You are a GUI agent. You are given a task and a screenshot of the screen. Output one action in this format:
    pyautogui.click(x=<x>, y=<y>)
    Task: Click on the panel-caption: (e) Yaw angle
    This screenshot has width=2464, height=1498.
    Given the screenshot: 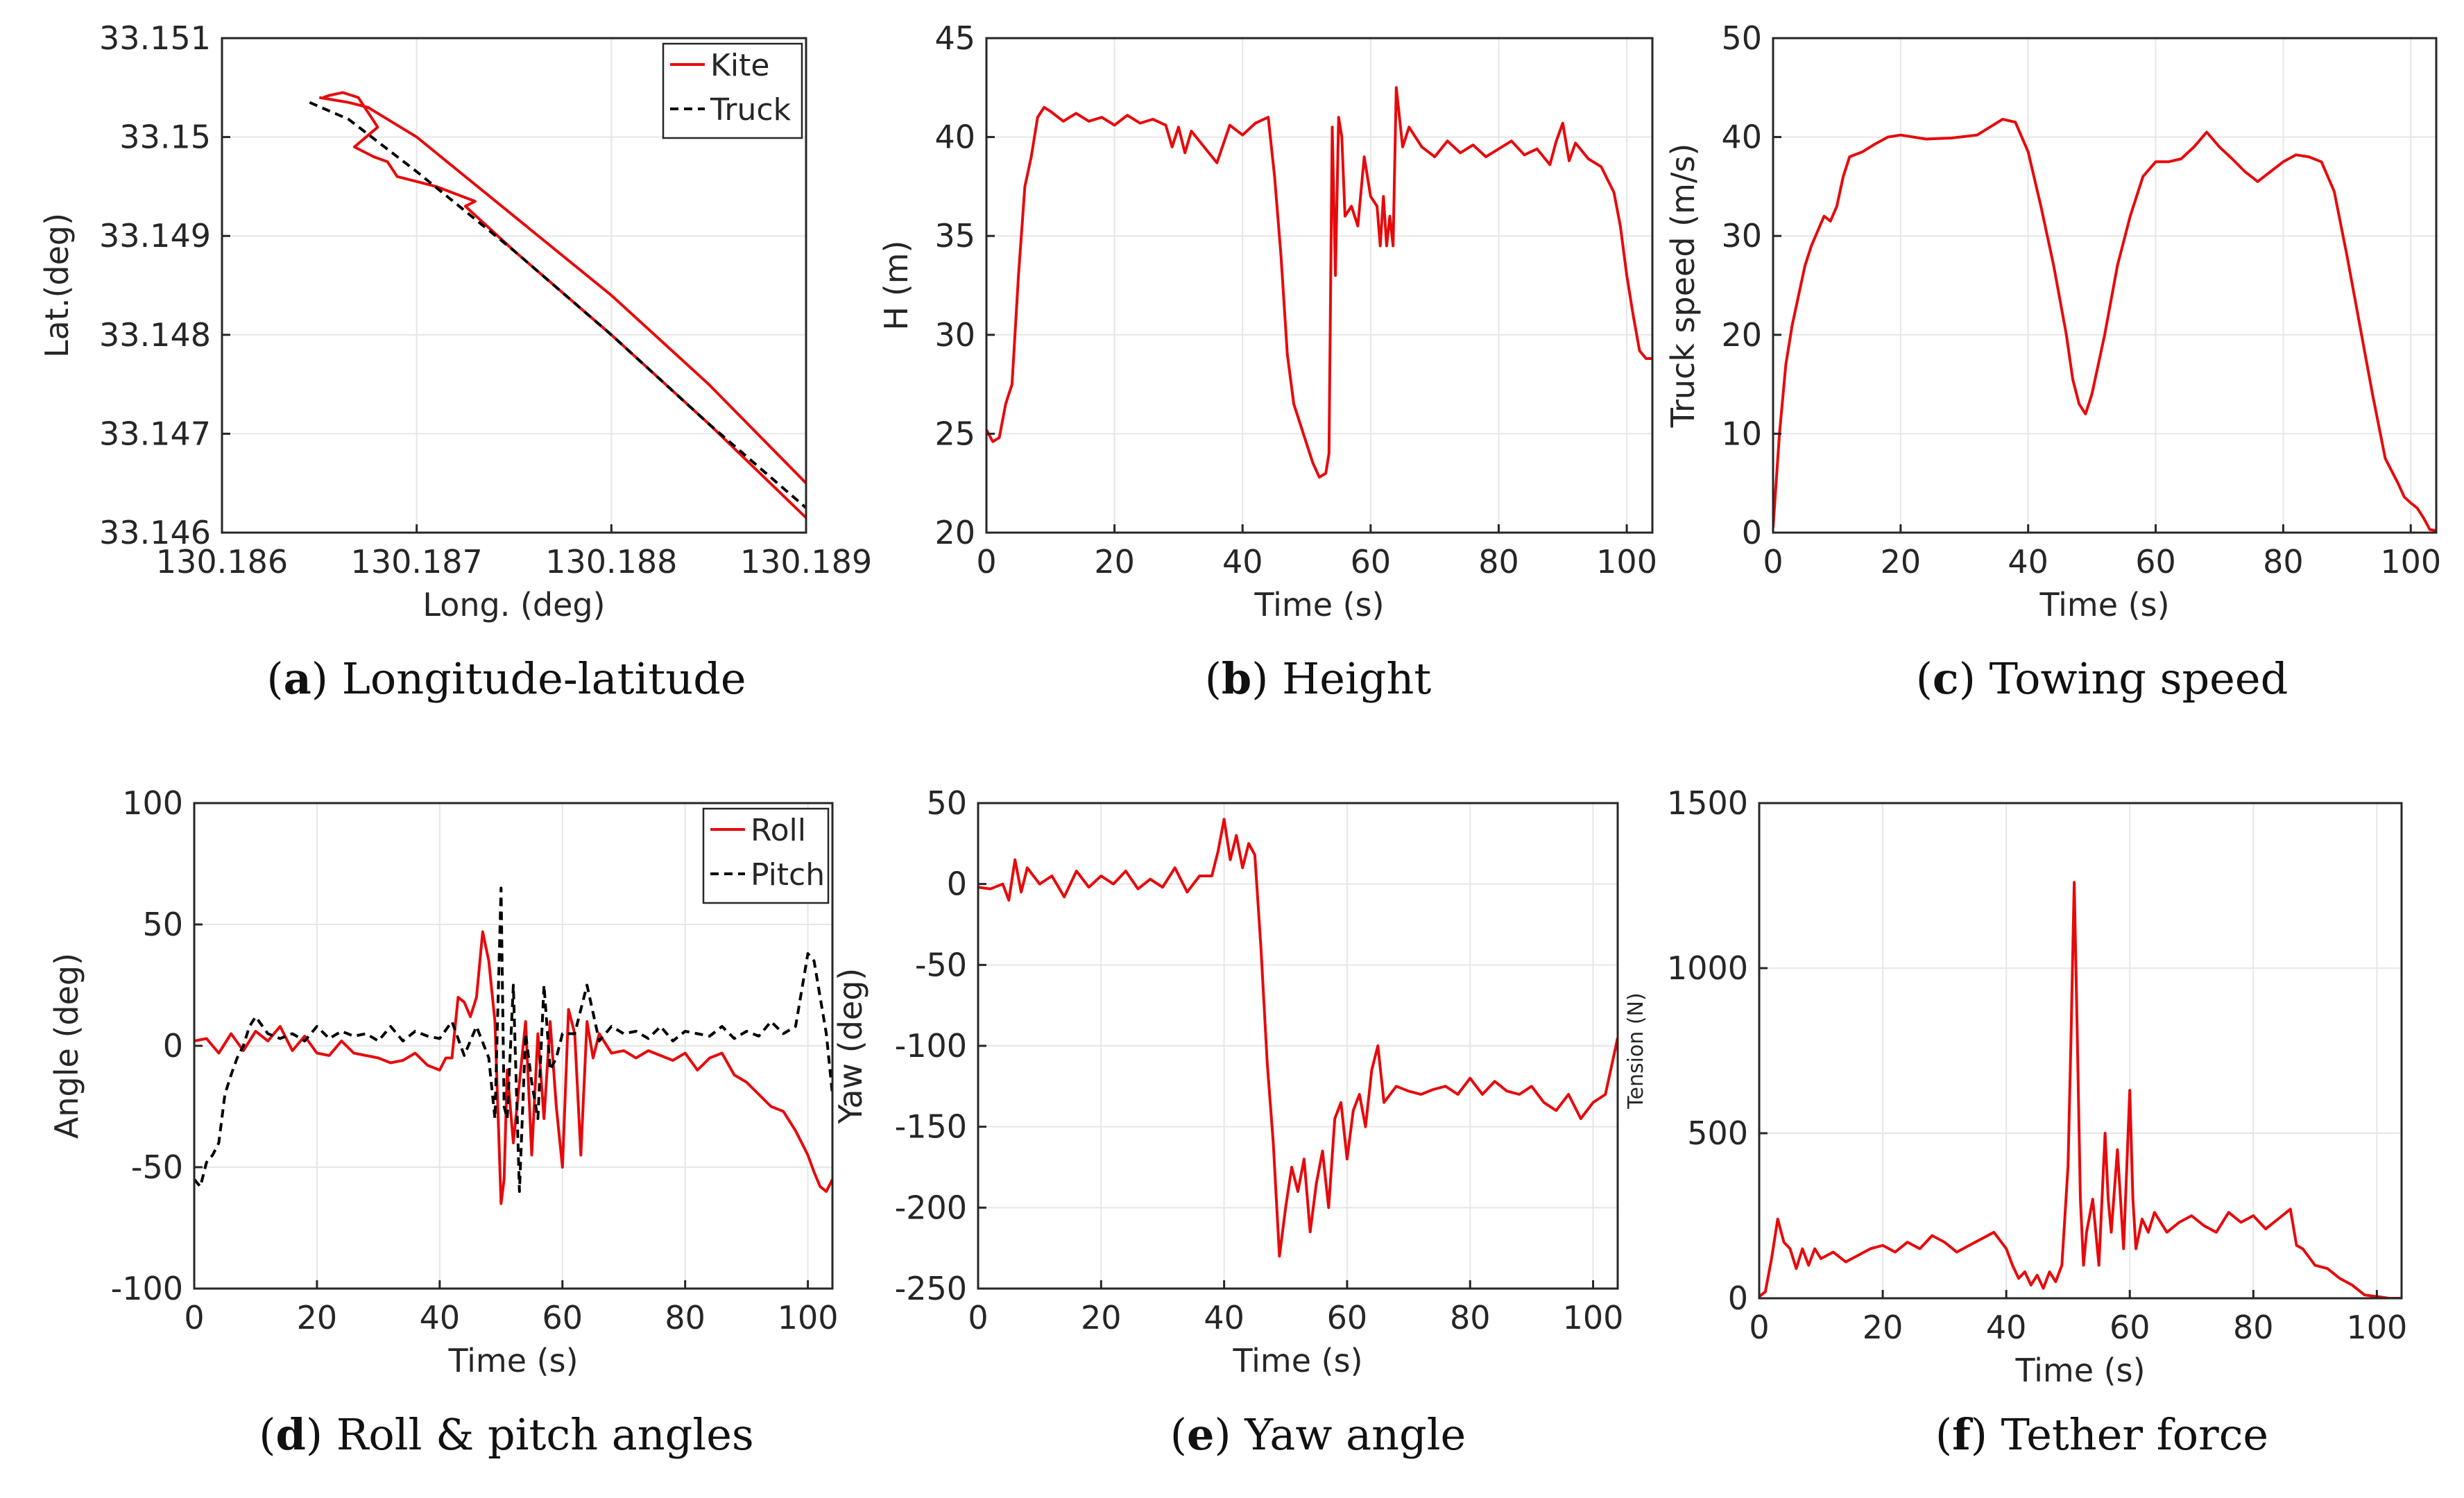 What is the action you would take?
    pyautogui.click(x=1318, y=1434)
    